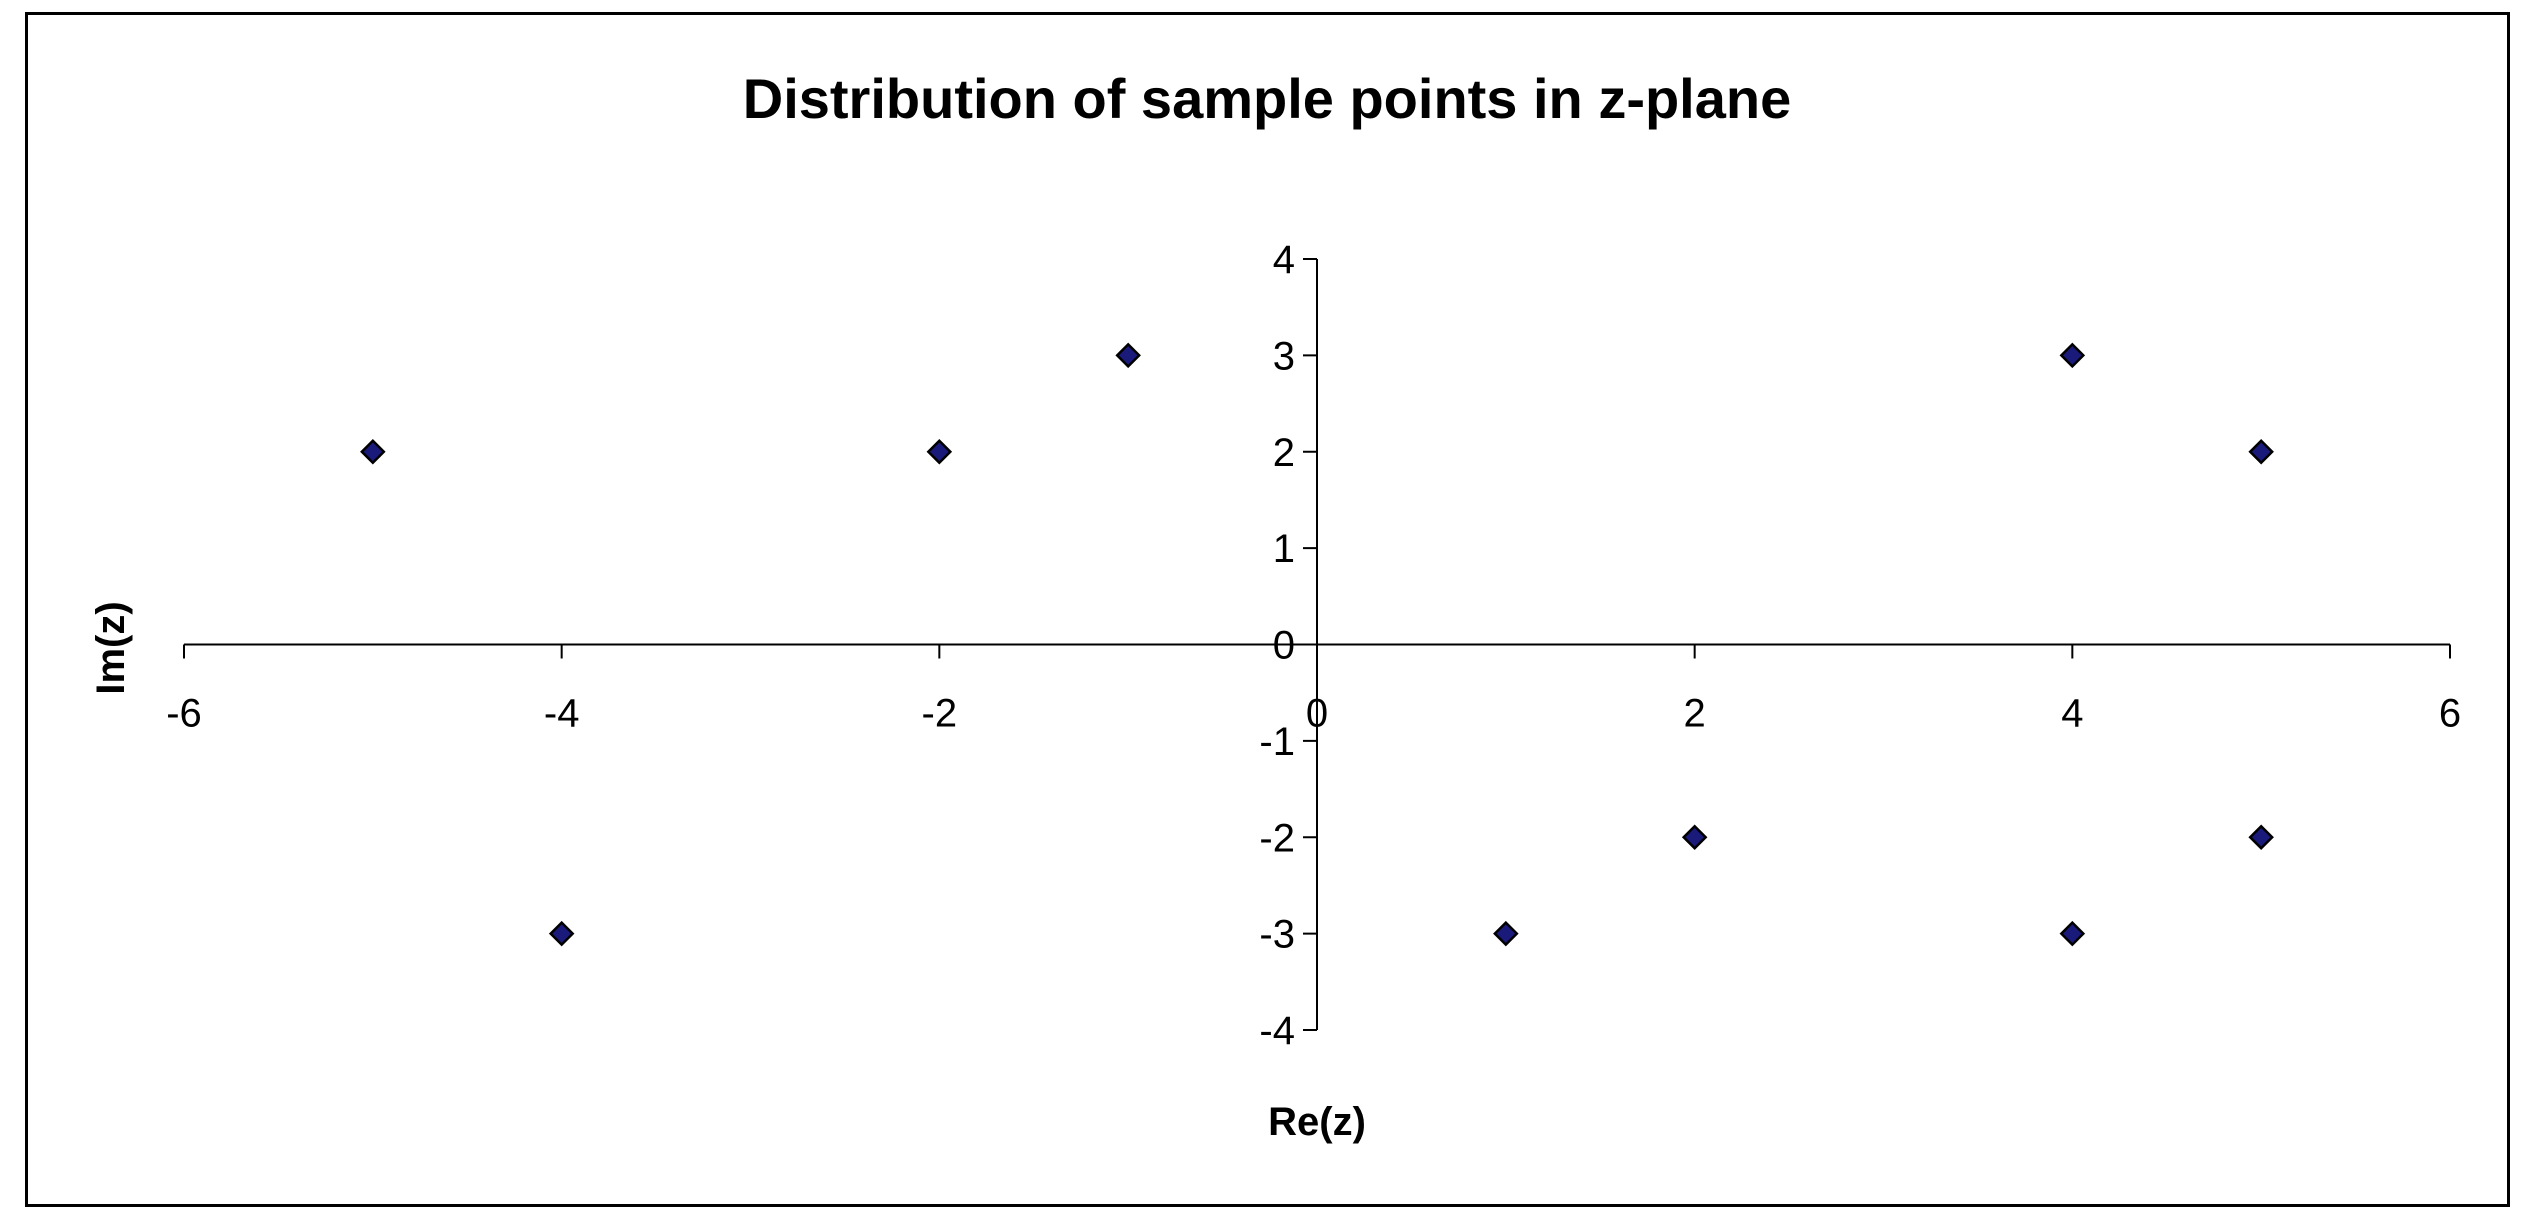 The height and width of the screenshot is (1230, 2535). I want to click on y-axis-label: Im(z), so click(111, 647).